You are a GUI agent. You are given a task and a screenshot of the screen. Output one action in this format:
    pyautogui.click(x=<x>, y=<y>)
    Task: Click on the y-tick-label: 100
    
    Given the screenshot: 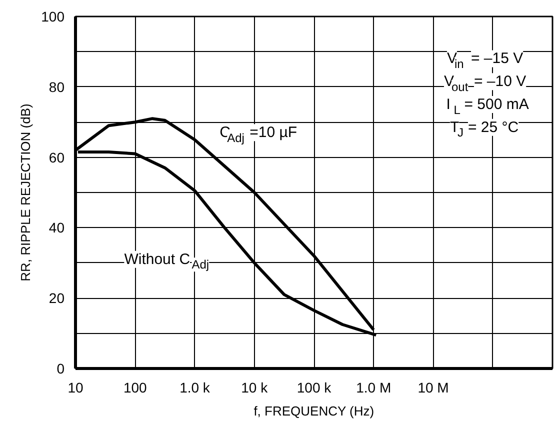 What is the action you would take?
    pyautogui.click(x=53, y=16)
    